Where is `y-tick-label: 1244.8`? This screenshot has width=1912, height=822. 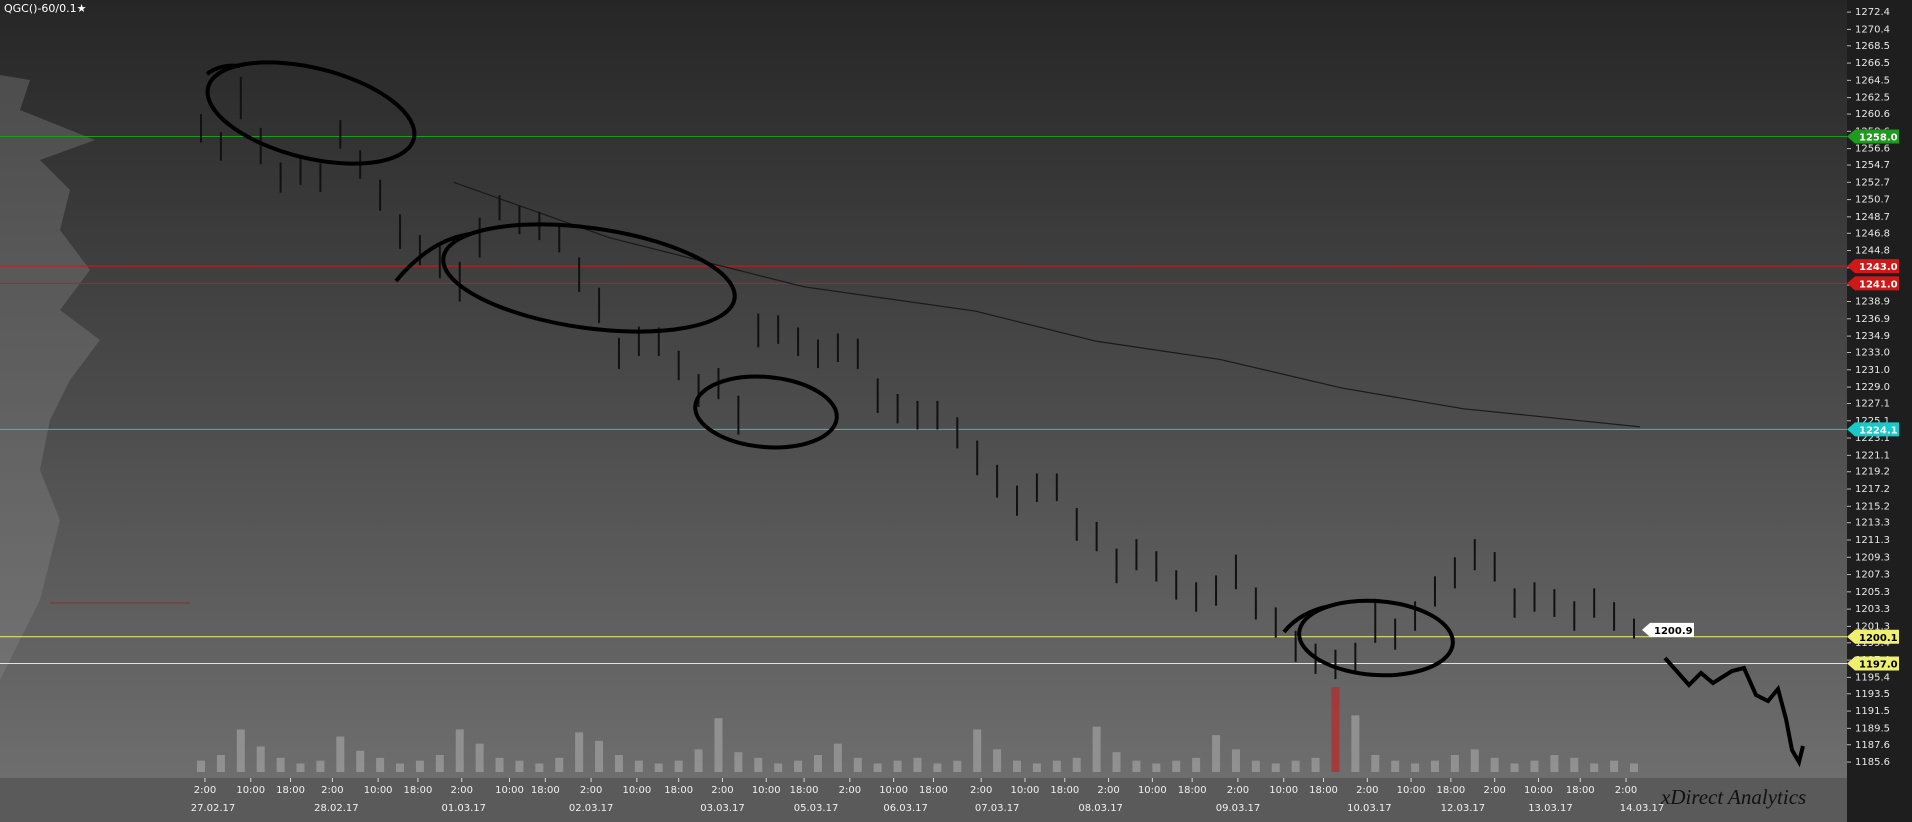 y-tick-label: 1244.8 is located at coordinates (1872, 251).